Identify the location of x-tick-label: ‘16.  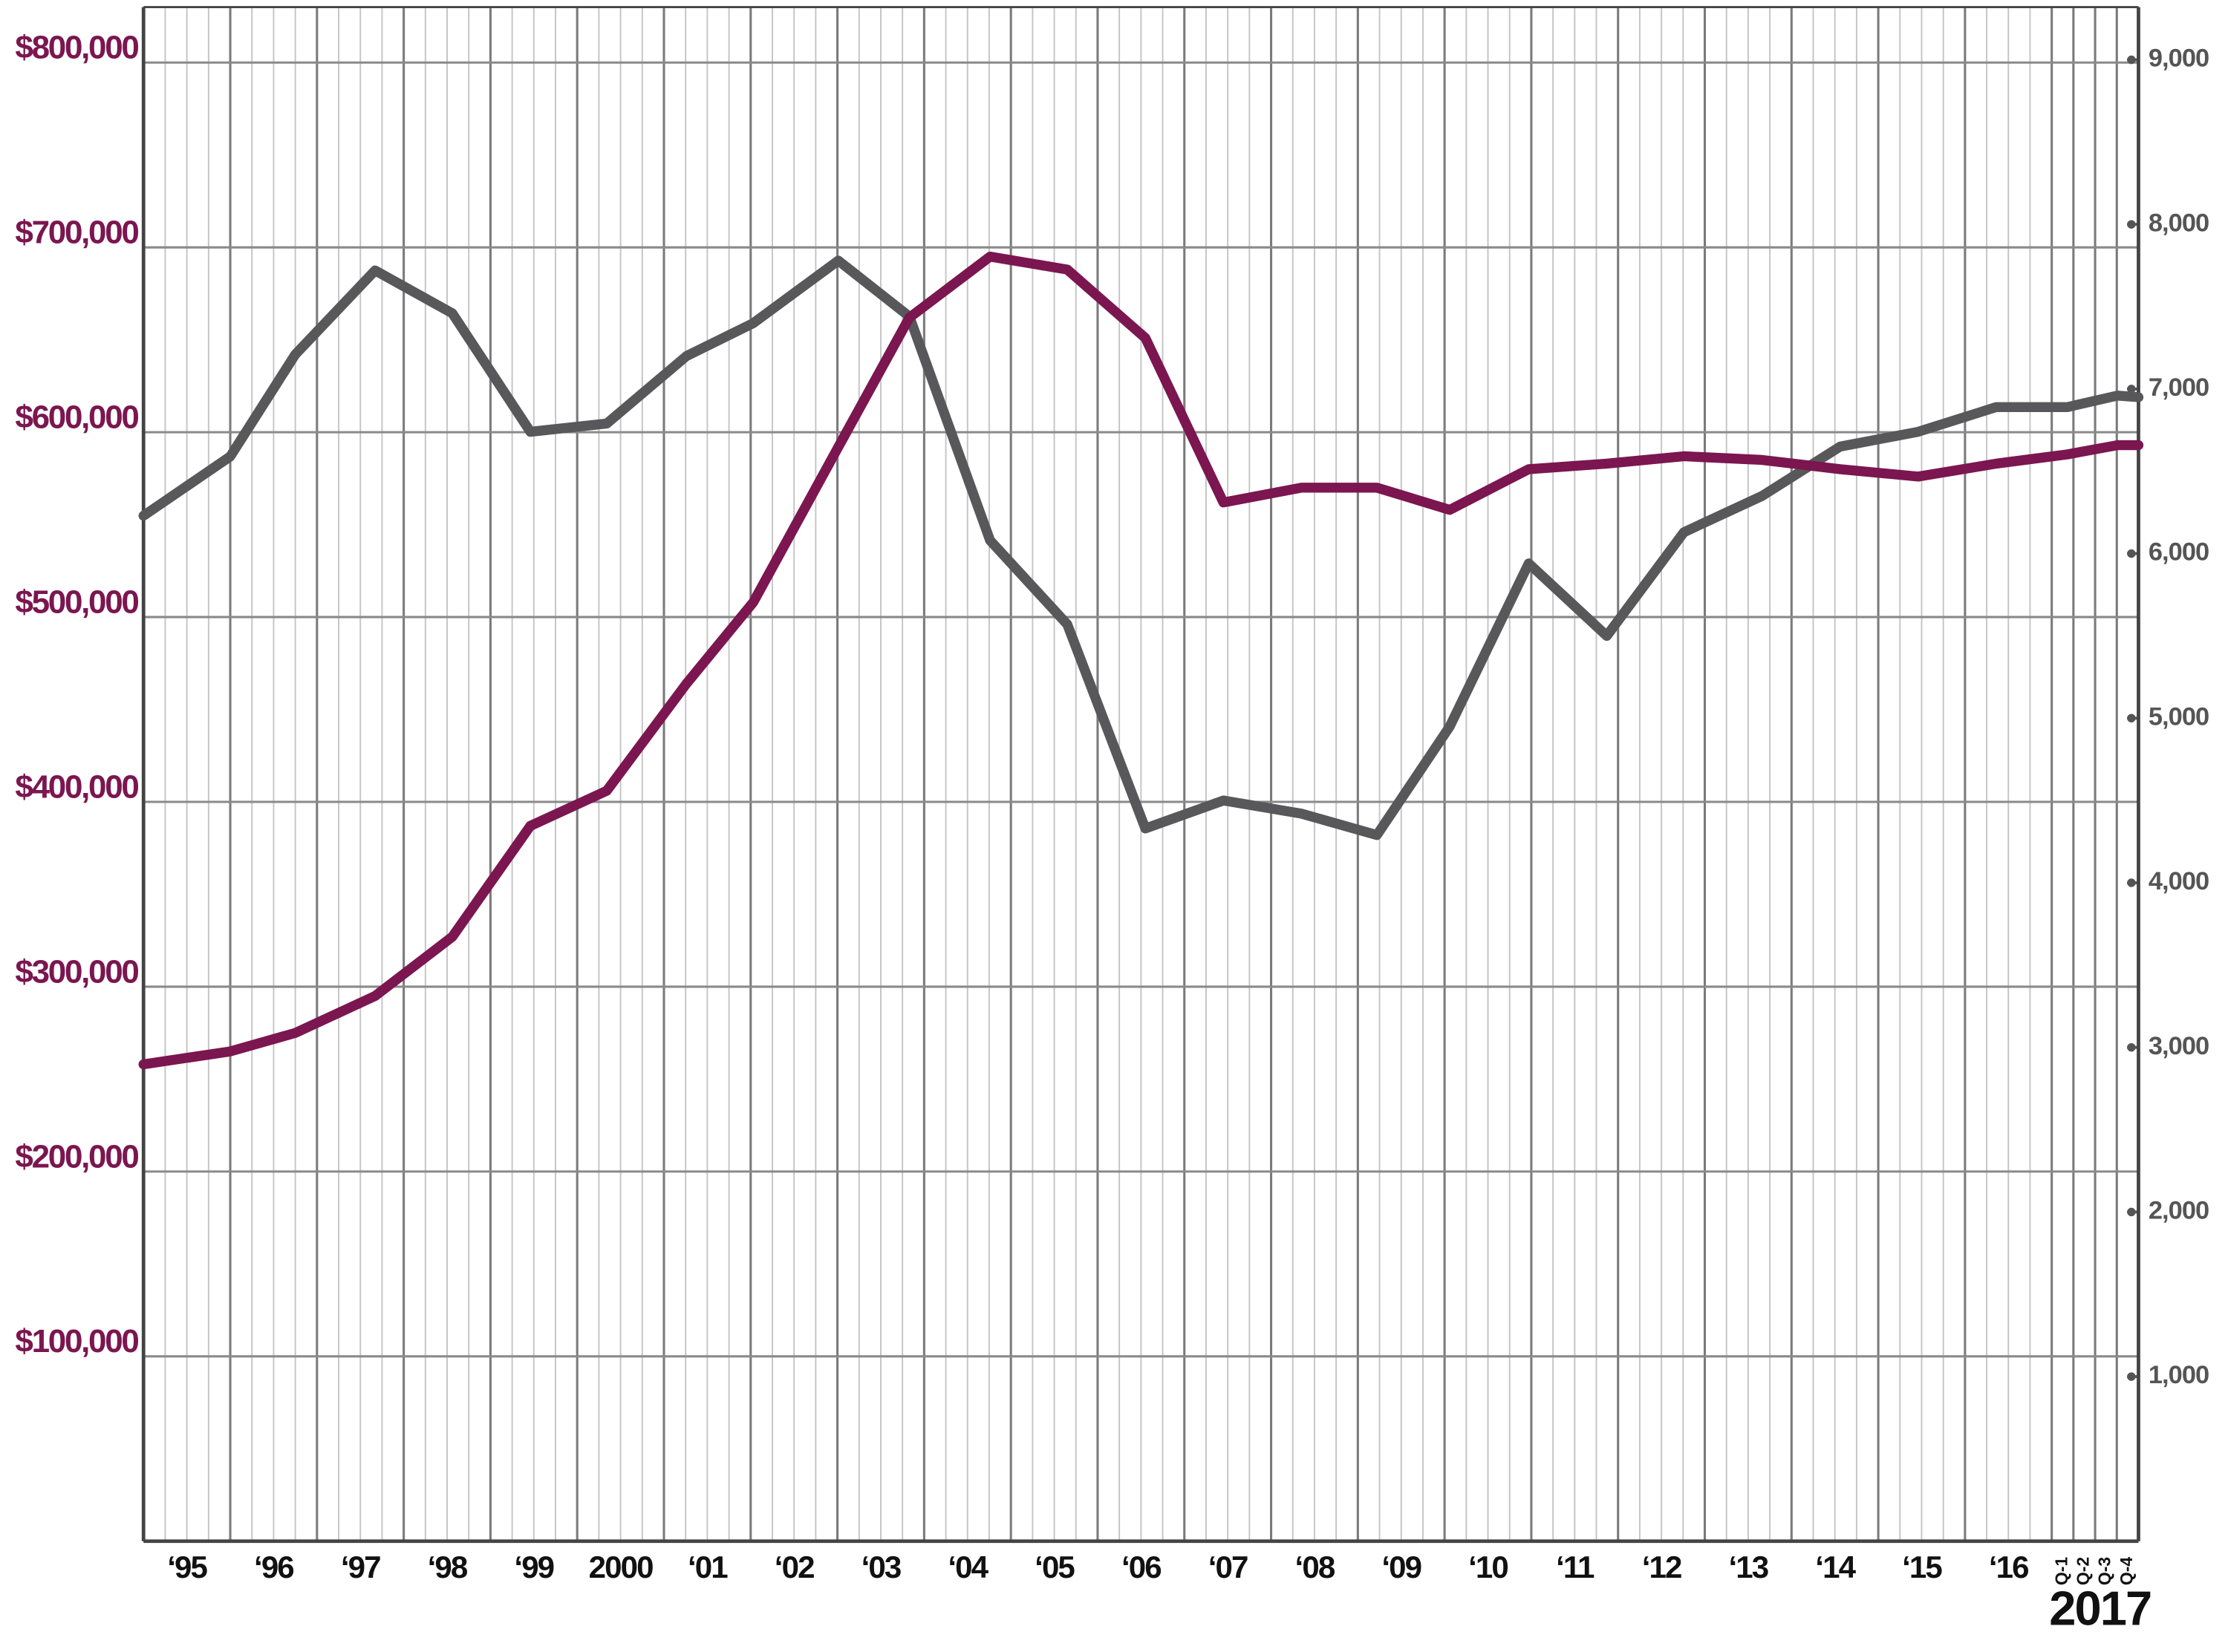
(2009, 1567).